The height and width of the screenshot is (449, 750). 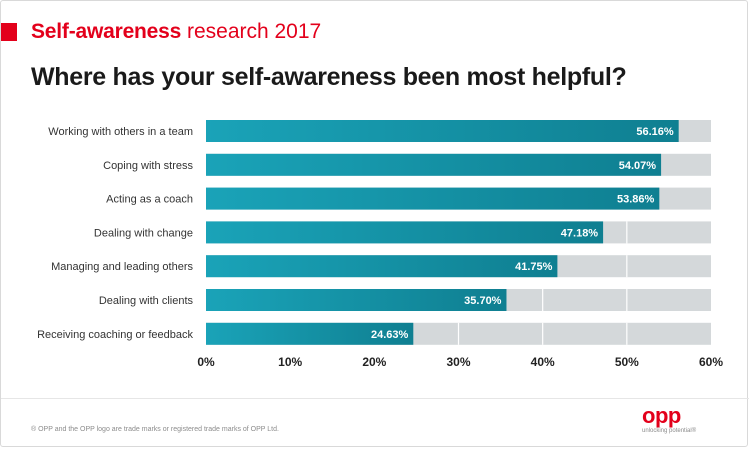 What do you see at coordinates (661, 415) in the screenshot?
I see `logo-wordmark: opp` at bounding box center [661, 415].